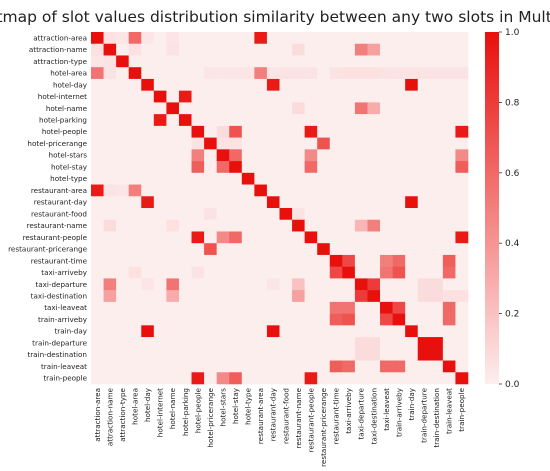  What do you see at coordinates (160, 412) in the screenshot?
I see `x-tick-label: hotel-internet` at bounding box center [160, 412].